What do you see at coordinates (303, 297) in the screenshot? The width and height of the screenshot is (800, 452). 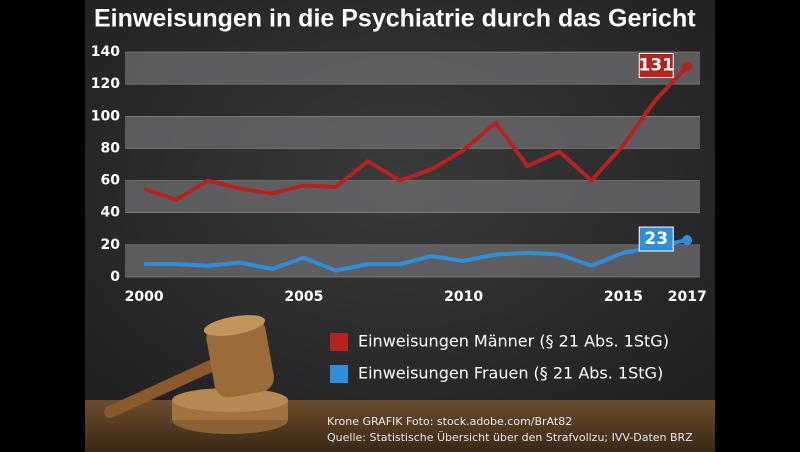 I see `x-tick-label: 2005` at bounding box center [303, 297].